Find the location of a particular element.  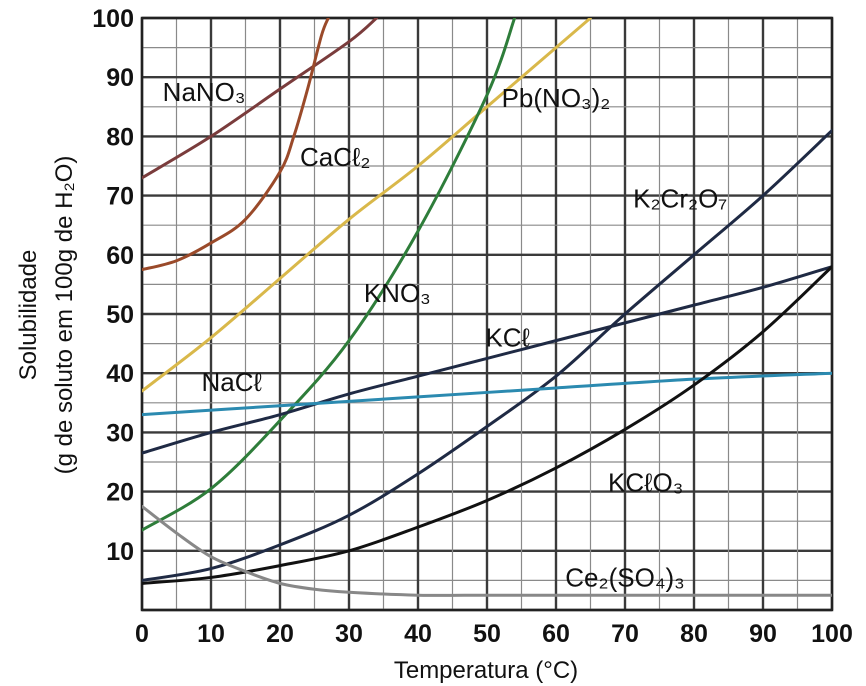

y-tick-labels: 10 20 30 40 50 60 70 80 90 100 is located at coordinates (113, 285).